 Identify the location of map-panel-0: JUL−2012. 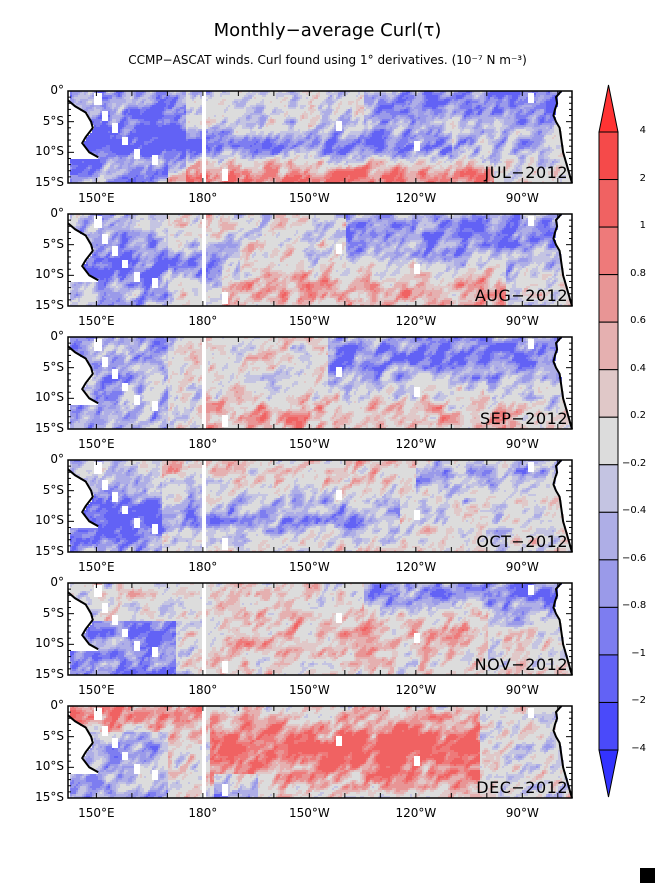
(320, 137).